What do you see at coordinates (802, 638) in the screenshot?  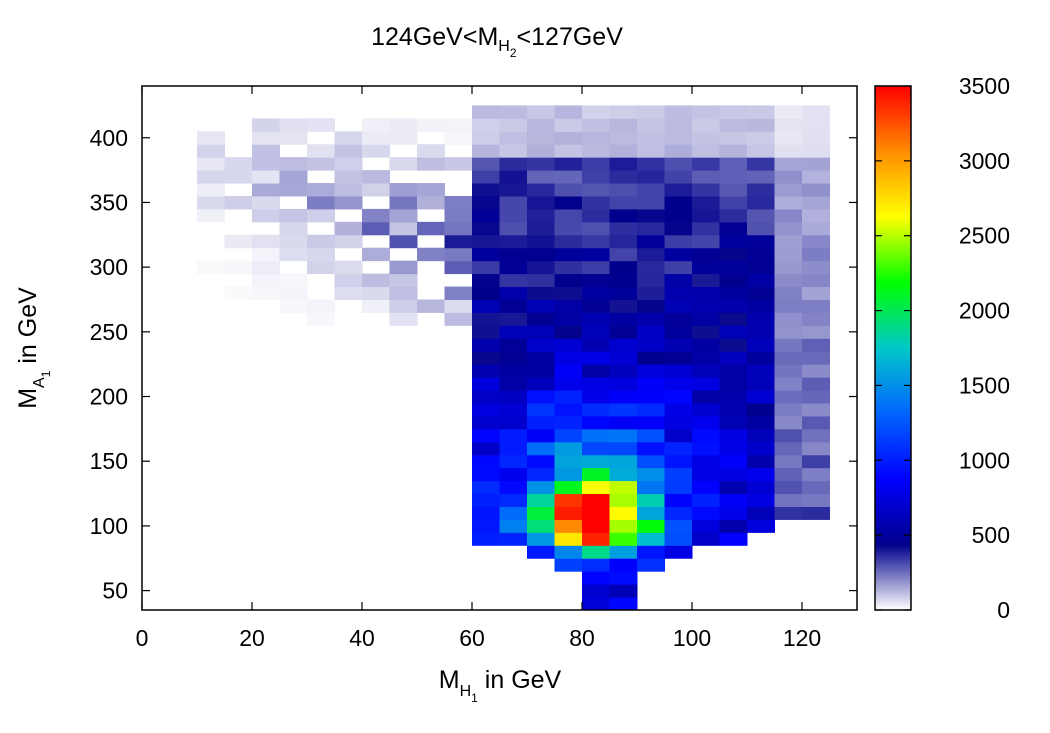 I see `x-tick-label: 120` at bounding box center [802, 638].